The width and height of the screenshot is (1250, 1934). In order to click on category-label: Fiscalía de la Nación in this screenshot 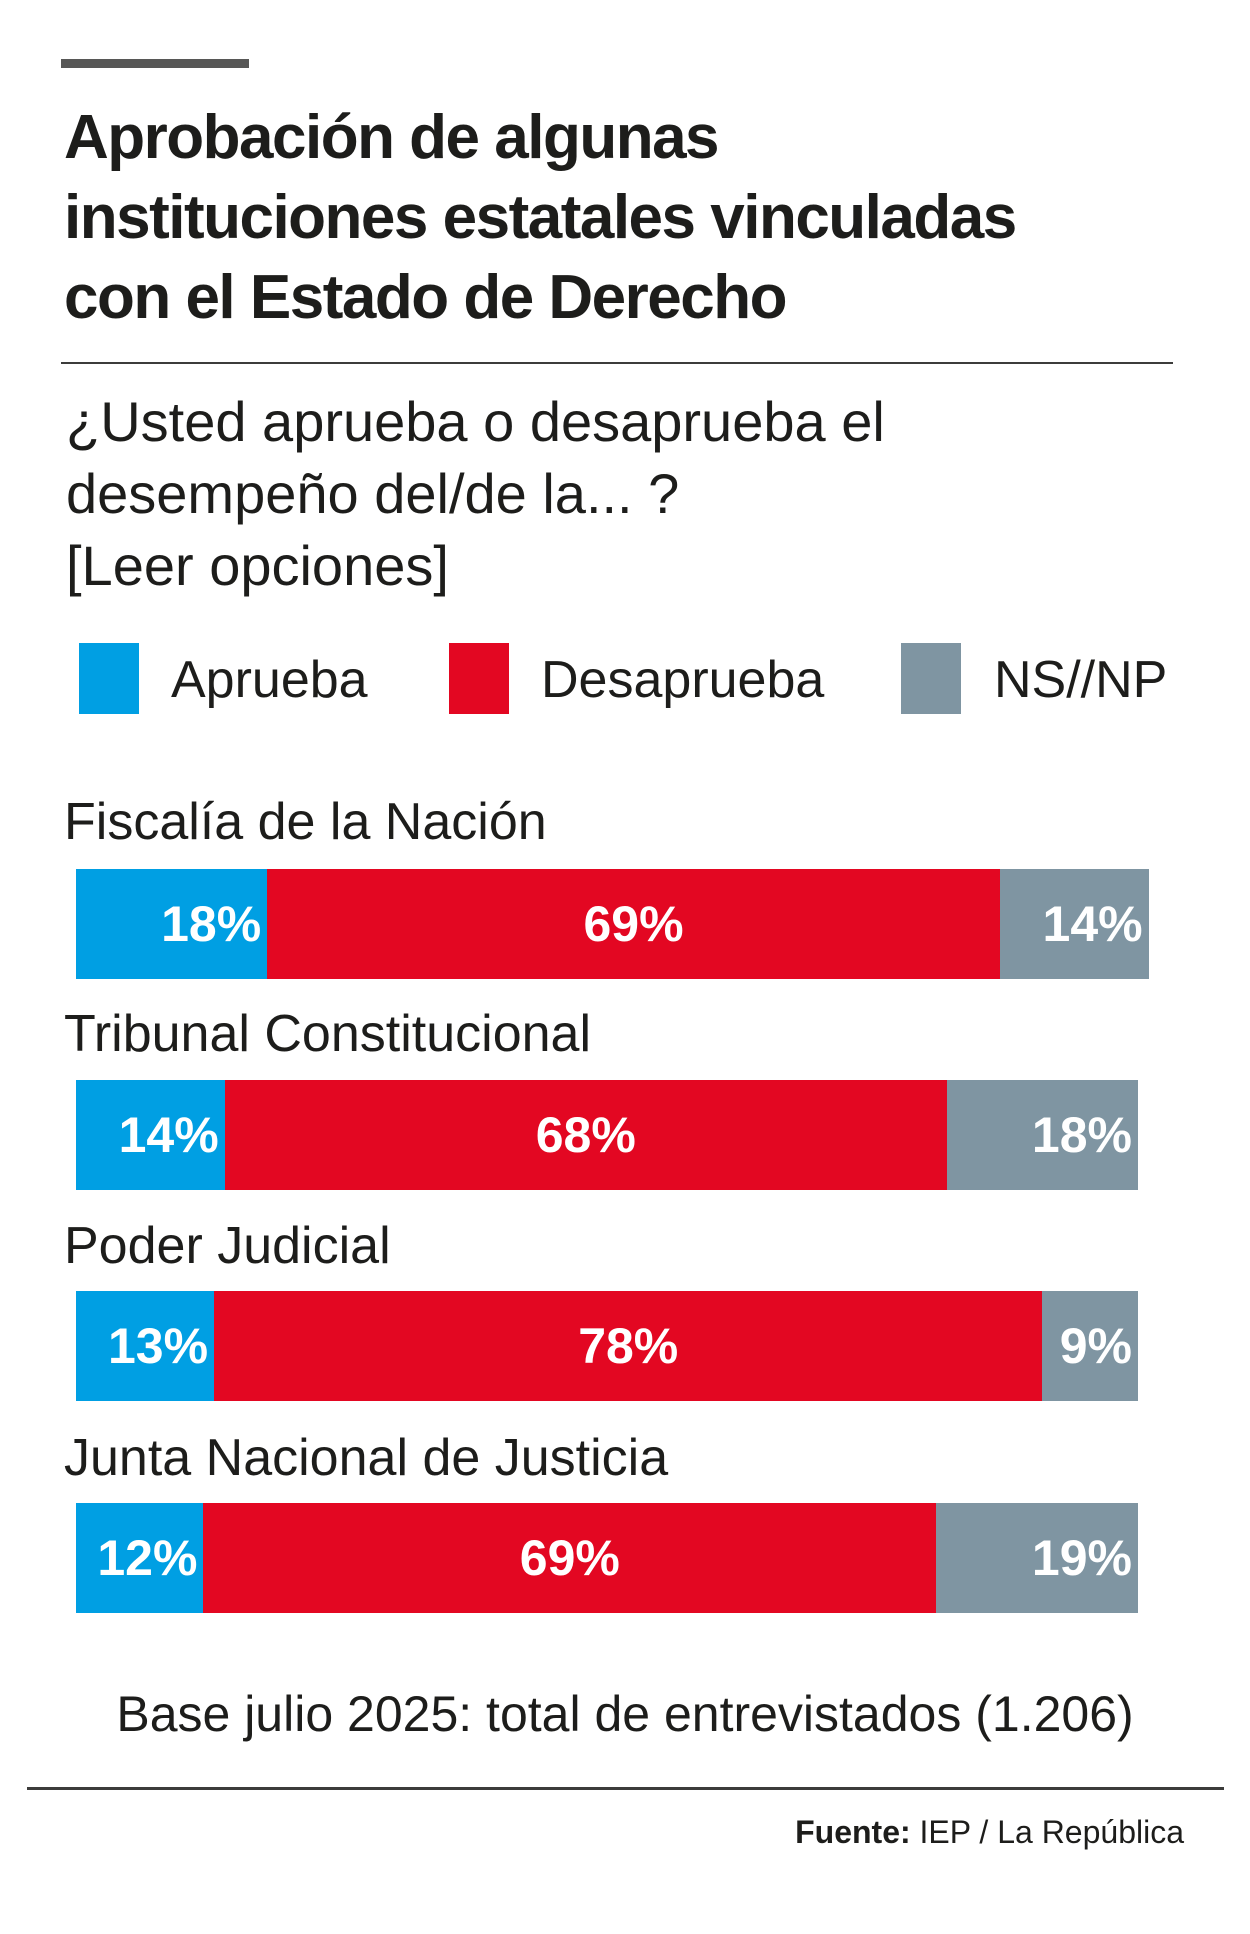, I will do `click(305, 822)`.